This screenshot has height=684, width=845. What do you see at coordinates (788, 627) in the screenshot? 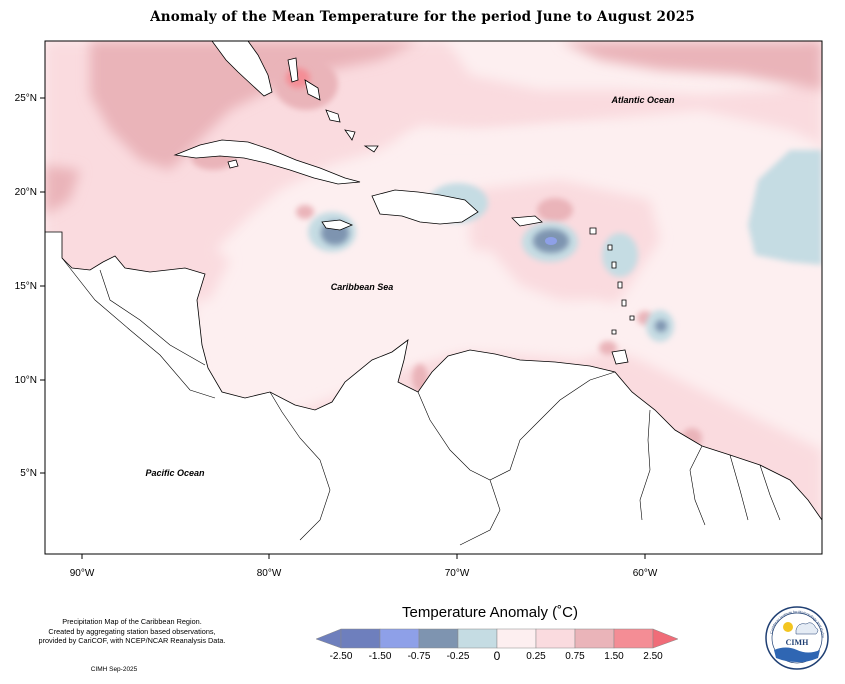
I see `sun-icon` at bounding box center [788, 627].